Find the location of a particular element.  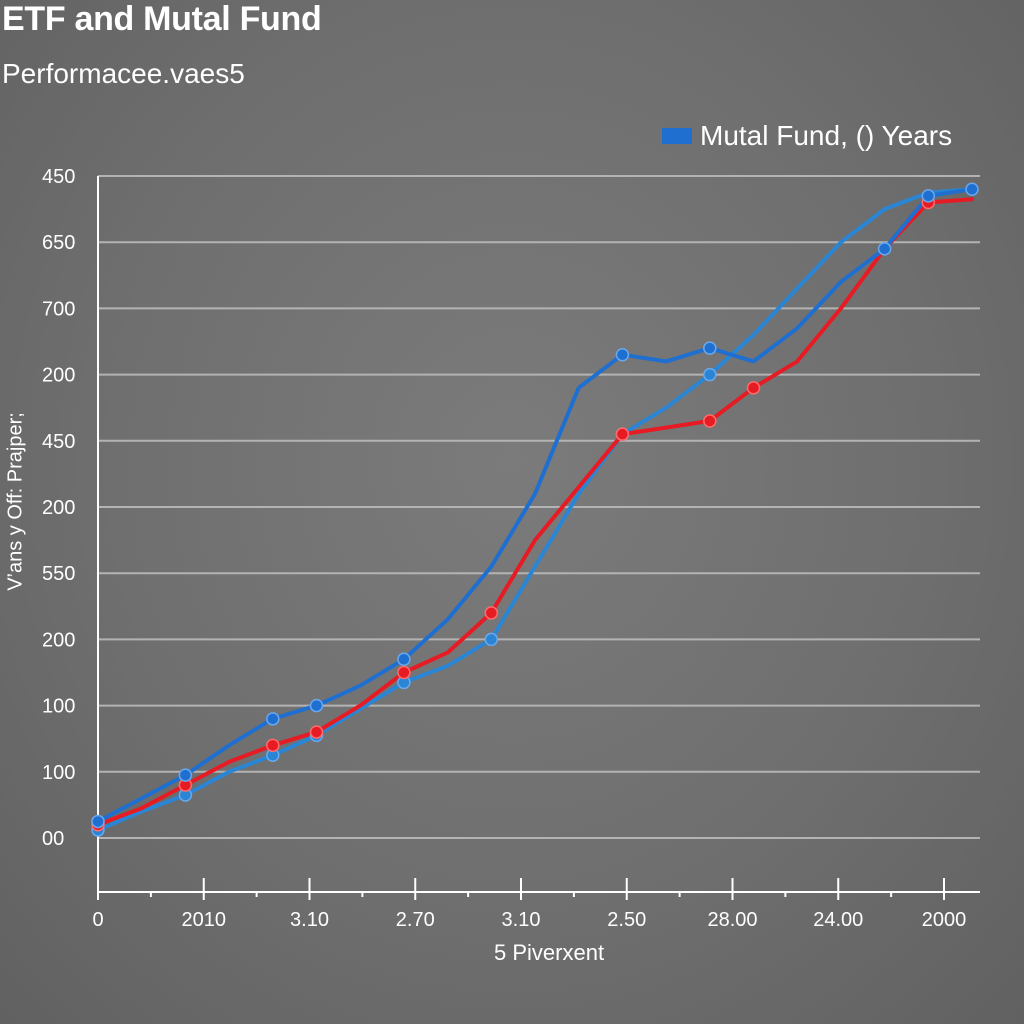

legend-swatch is located at coordinates (677, 136).